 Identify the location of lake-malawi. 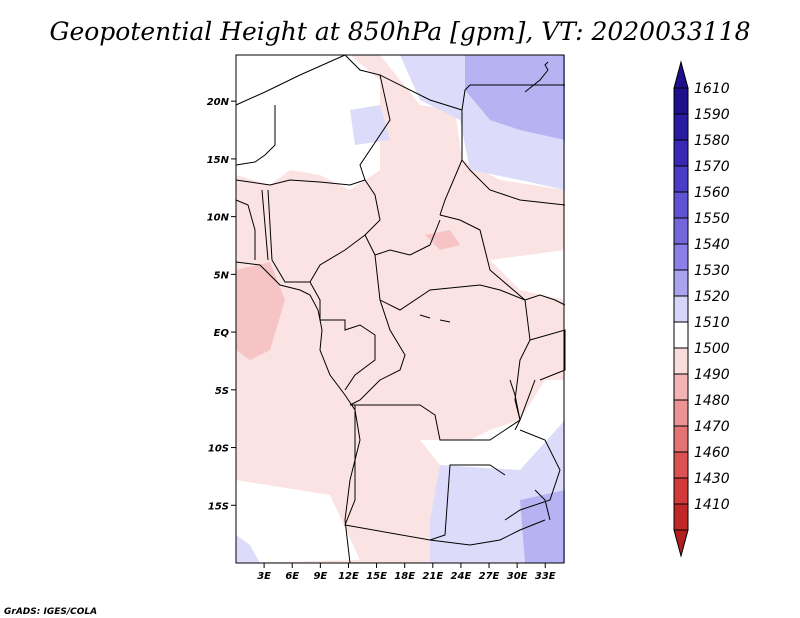
(542, 505).